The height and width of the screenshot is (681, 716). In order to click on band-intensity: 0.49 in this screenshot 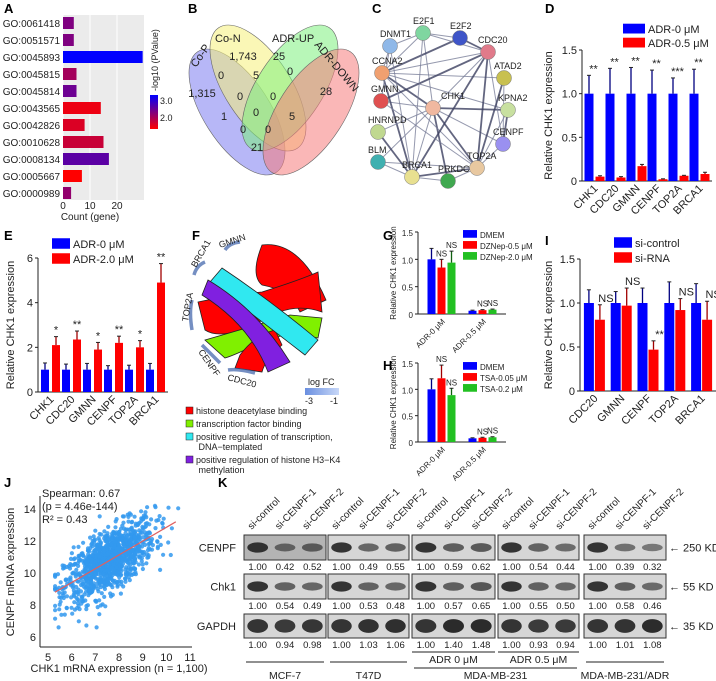, I will do `click(312, 606)`.